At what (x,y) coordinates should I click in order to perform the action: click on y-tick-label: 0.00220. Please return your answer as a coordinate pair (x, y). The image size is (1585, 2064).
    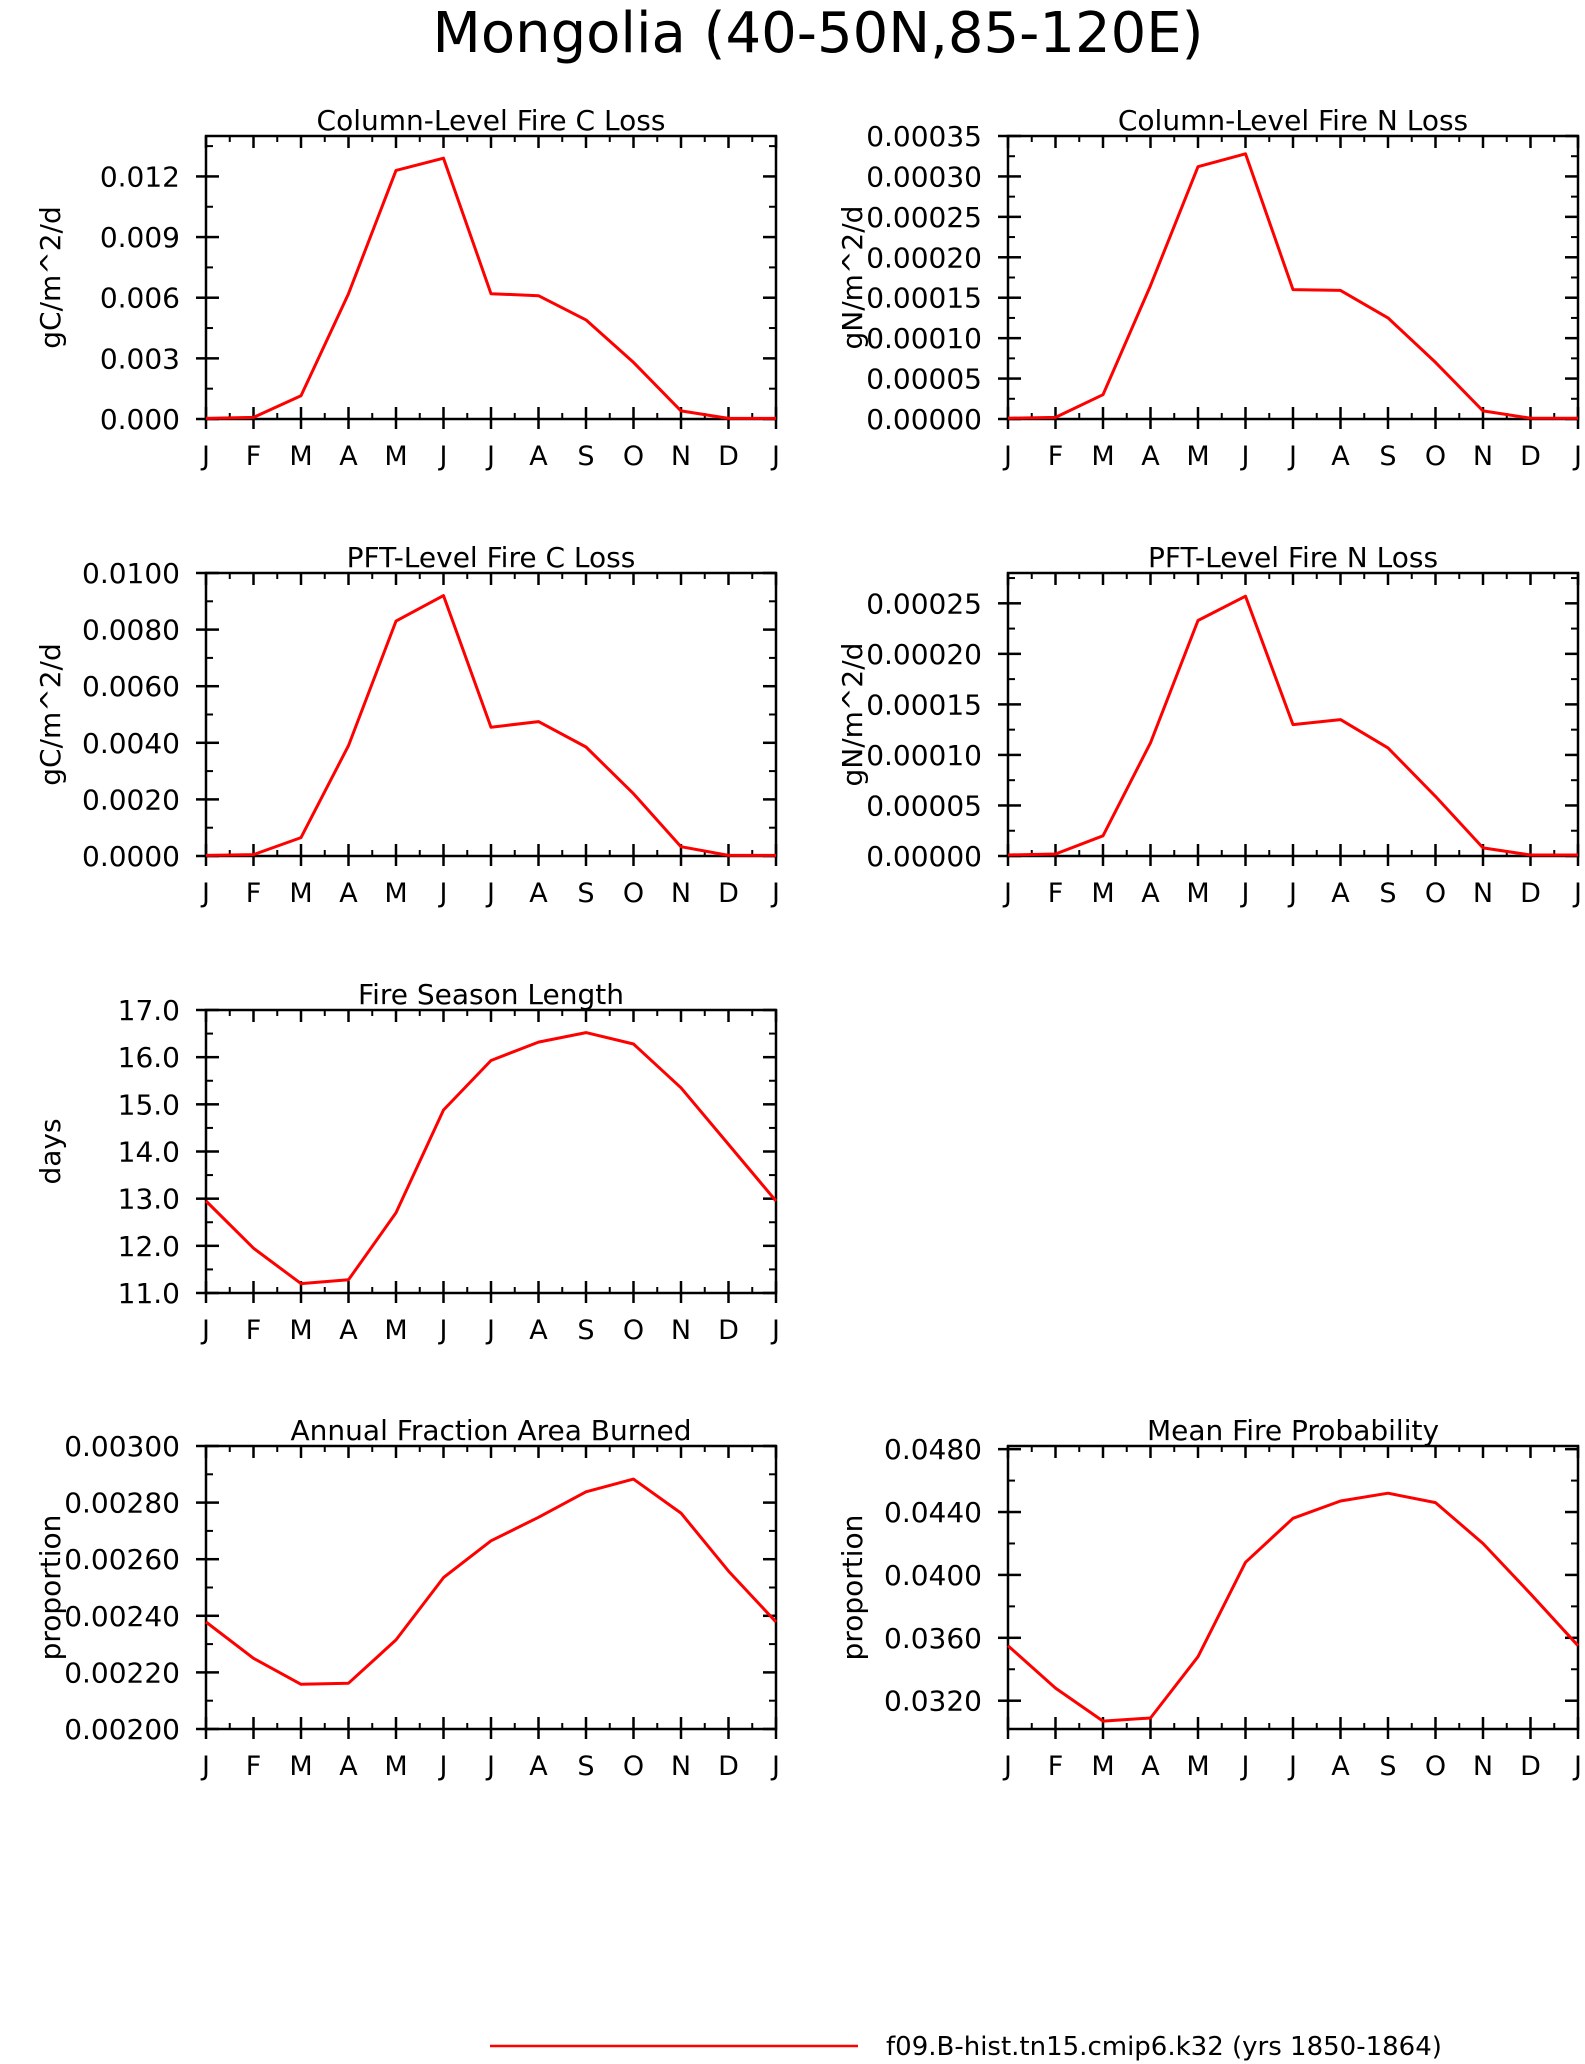
    Looking at the image, I should click on (122, 1672).